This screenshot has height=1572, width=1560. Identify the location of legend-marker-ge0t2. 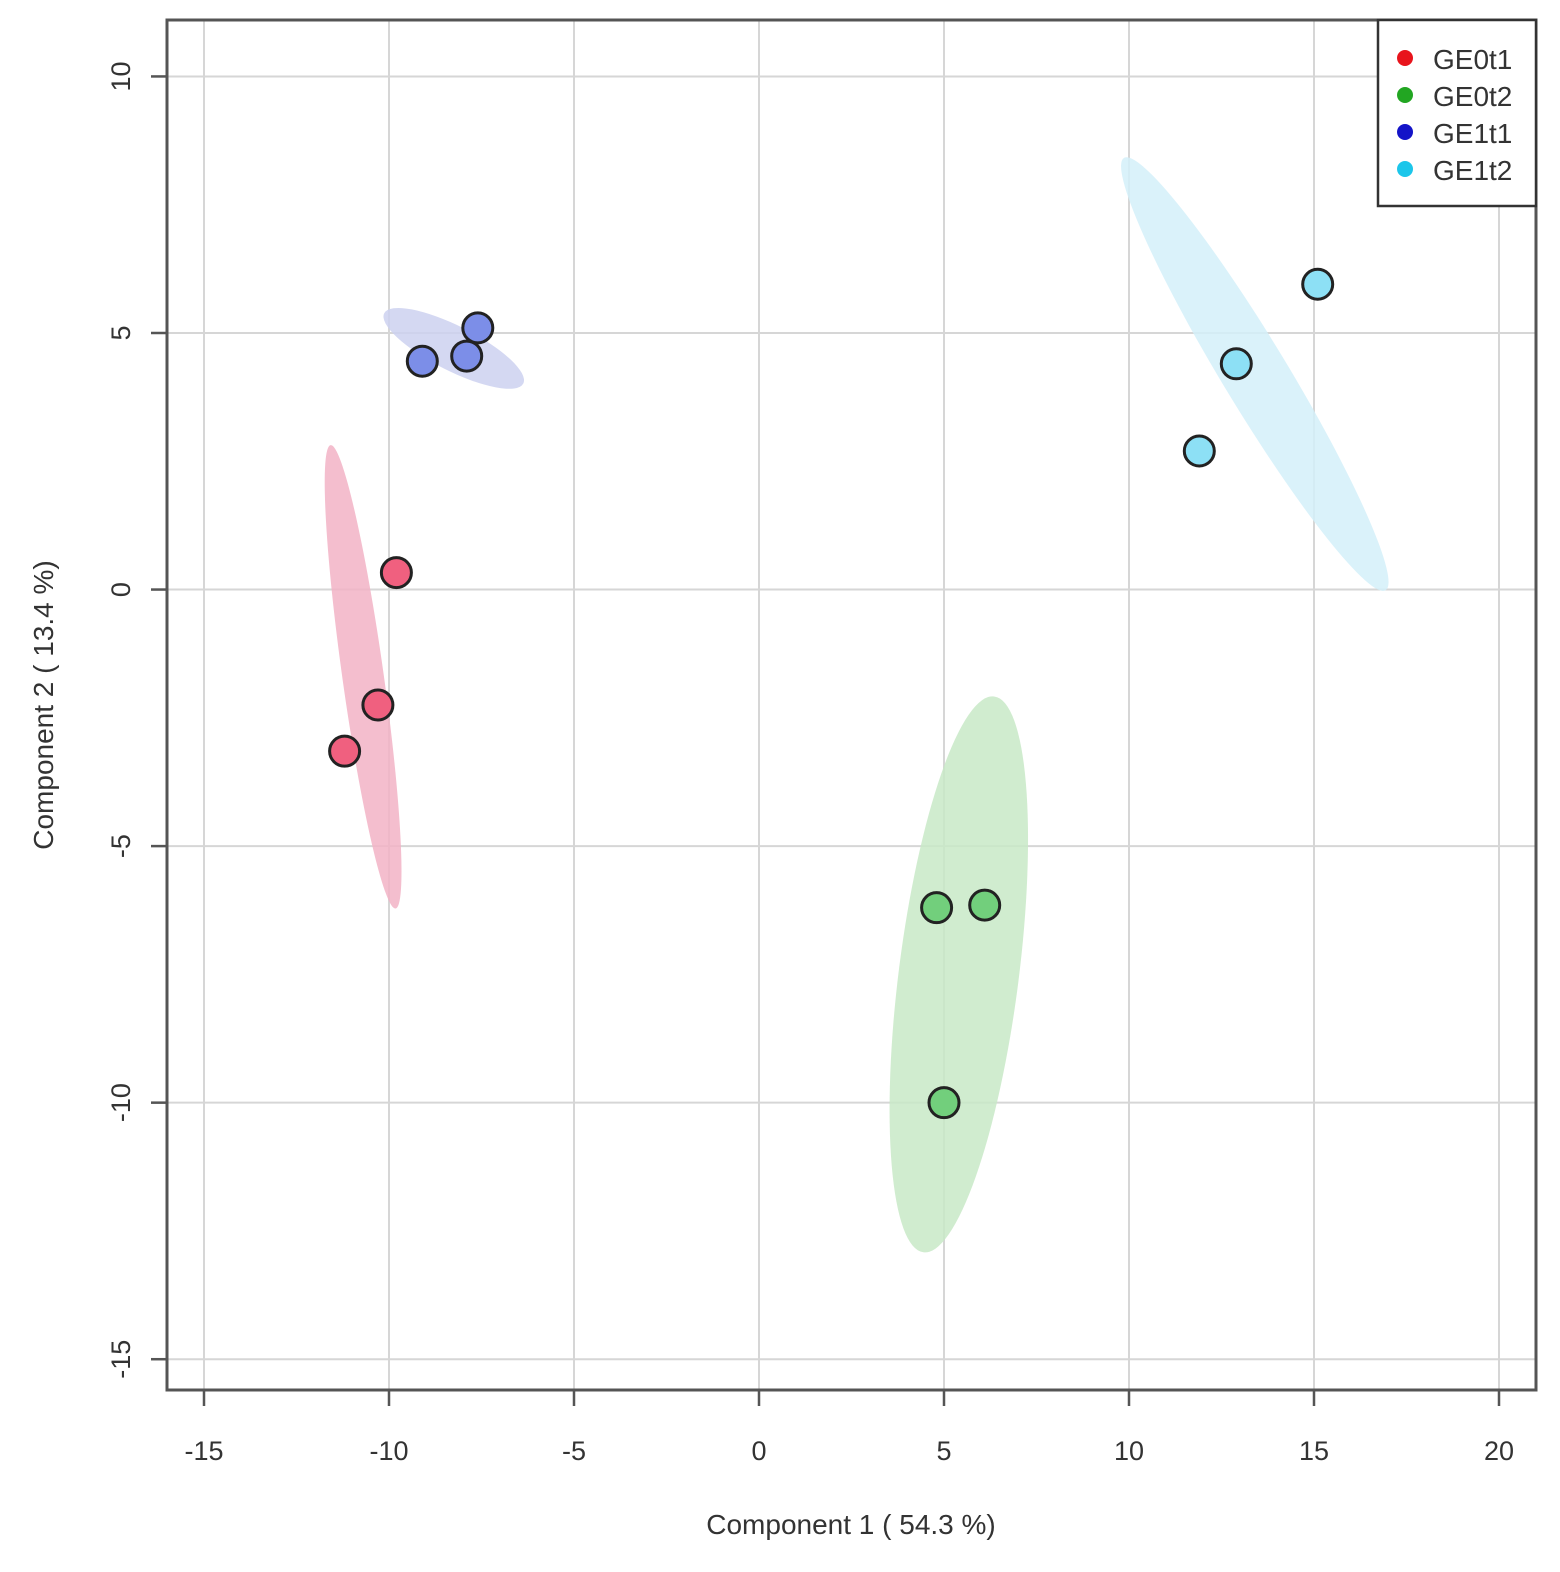
(1405, 95).